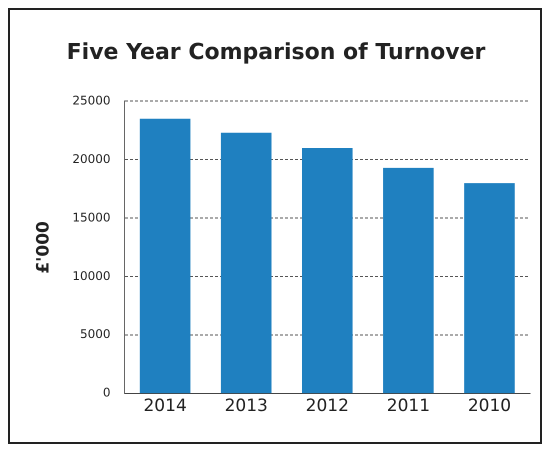 The height and width of the screenshot is (454, 552). Describe the element at coordinates (408, 406) in the screenshot. I see `x-tick-label: 2011` at that location.